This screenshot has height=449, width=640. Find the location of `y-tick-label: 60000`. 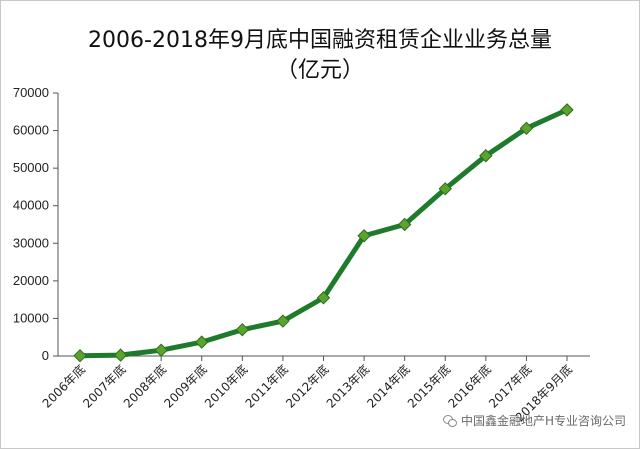

y-tick-label: 60000 is located at coordinates (31, 130).